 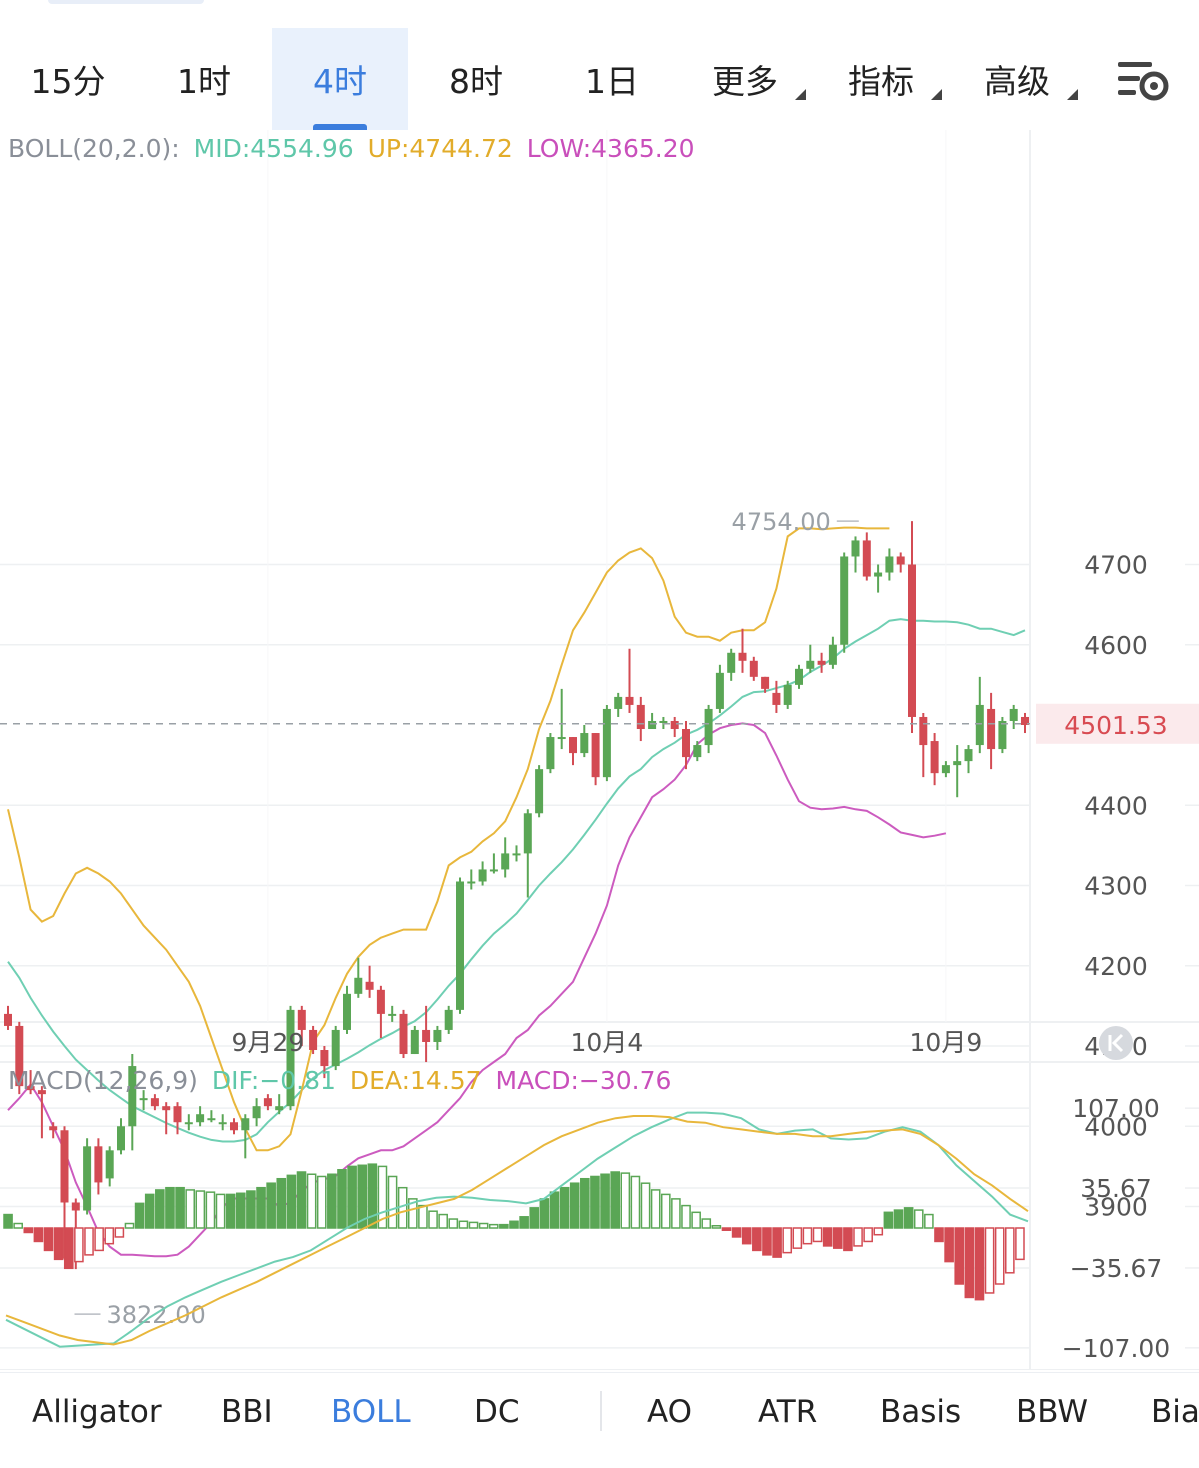 I want to click on indicator-label: BBI, so click(x=247, y=1412).